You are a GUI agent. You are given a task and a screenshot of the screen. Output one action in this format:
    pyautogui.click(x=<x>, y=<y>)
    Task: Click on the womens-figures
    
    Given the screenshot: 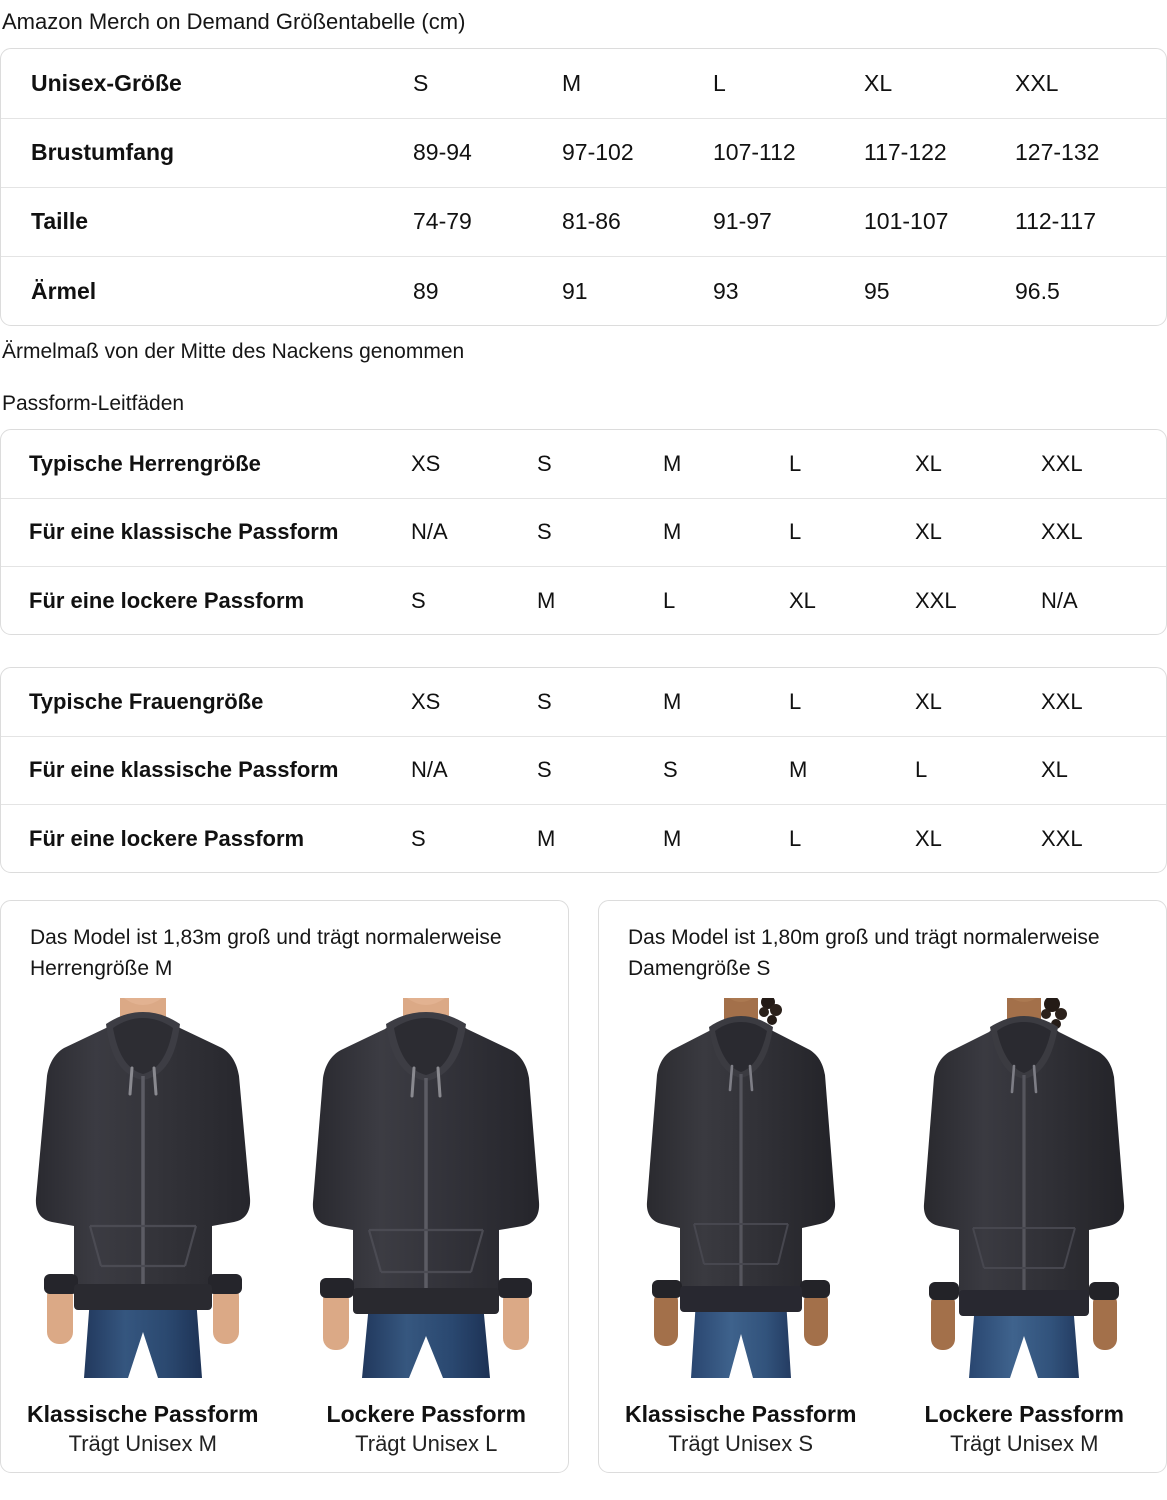 What is the action you would take?
    pyautogui.click(x=883, y=1188)
    